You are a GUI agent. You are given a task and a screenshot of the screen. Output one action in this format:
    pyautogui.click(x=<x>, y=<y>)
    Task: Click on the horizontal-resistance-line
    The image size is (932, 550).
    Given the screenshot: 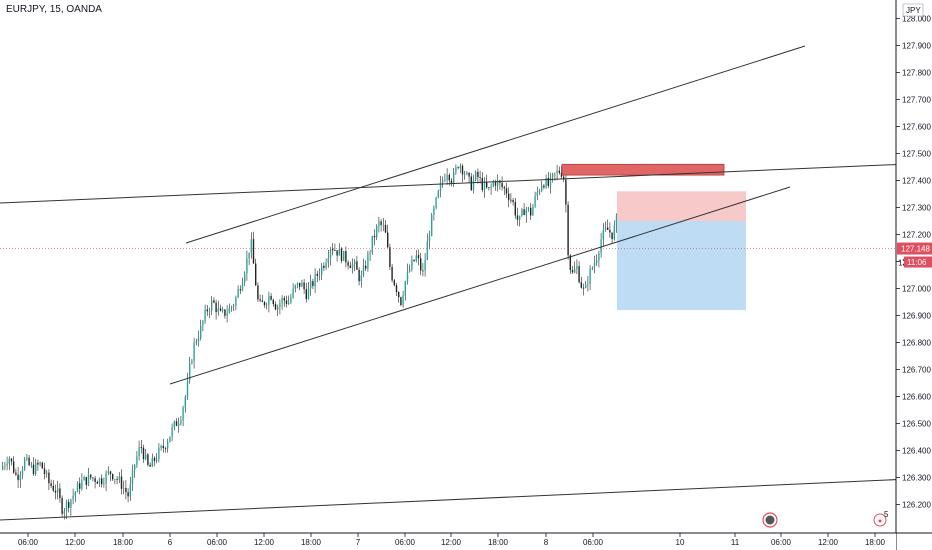 What is the action you would take?
    pyautogui.click(x=466, y=183)
    